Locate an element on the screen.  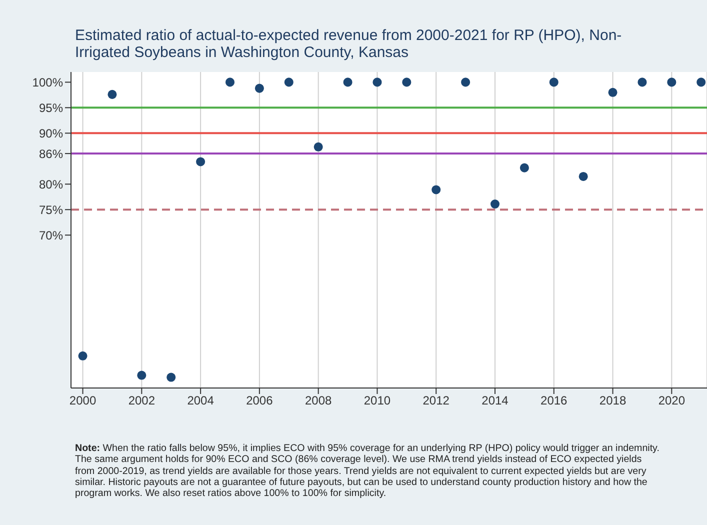
x-tick-label: 2004 is located at coordinates (200, 401).